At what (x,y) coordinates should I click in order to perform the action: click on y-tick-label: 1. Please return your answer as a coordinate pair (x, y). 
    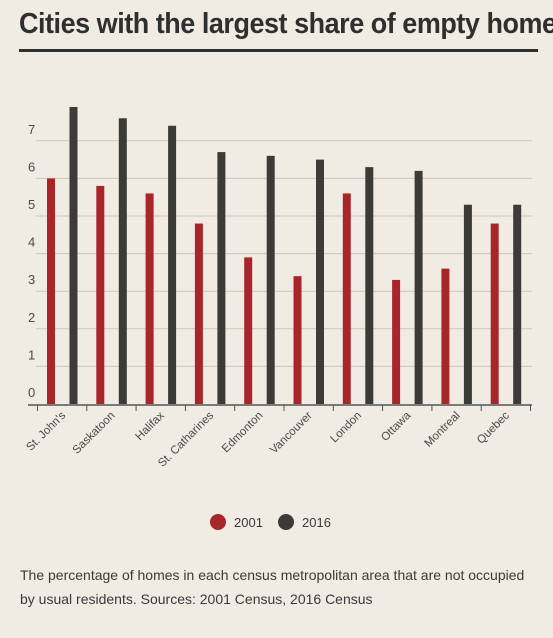
    Looking at the image, I should click on (31, 354).